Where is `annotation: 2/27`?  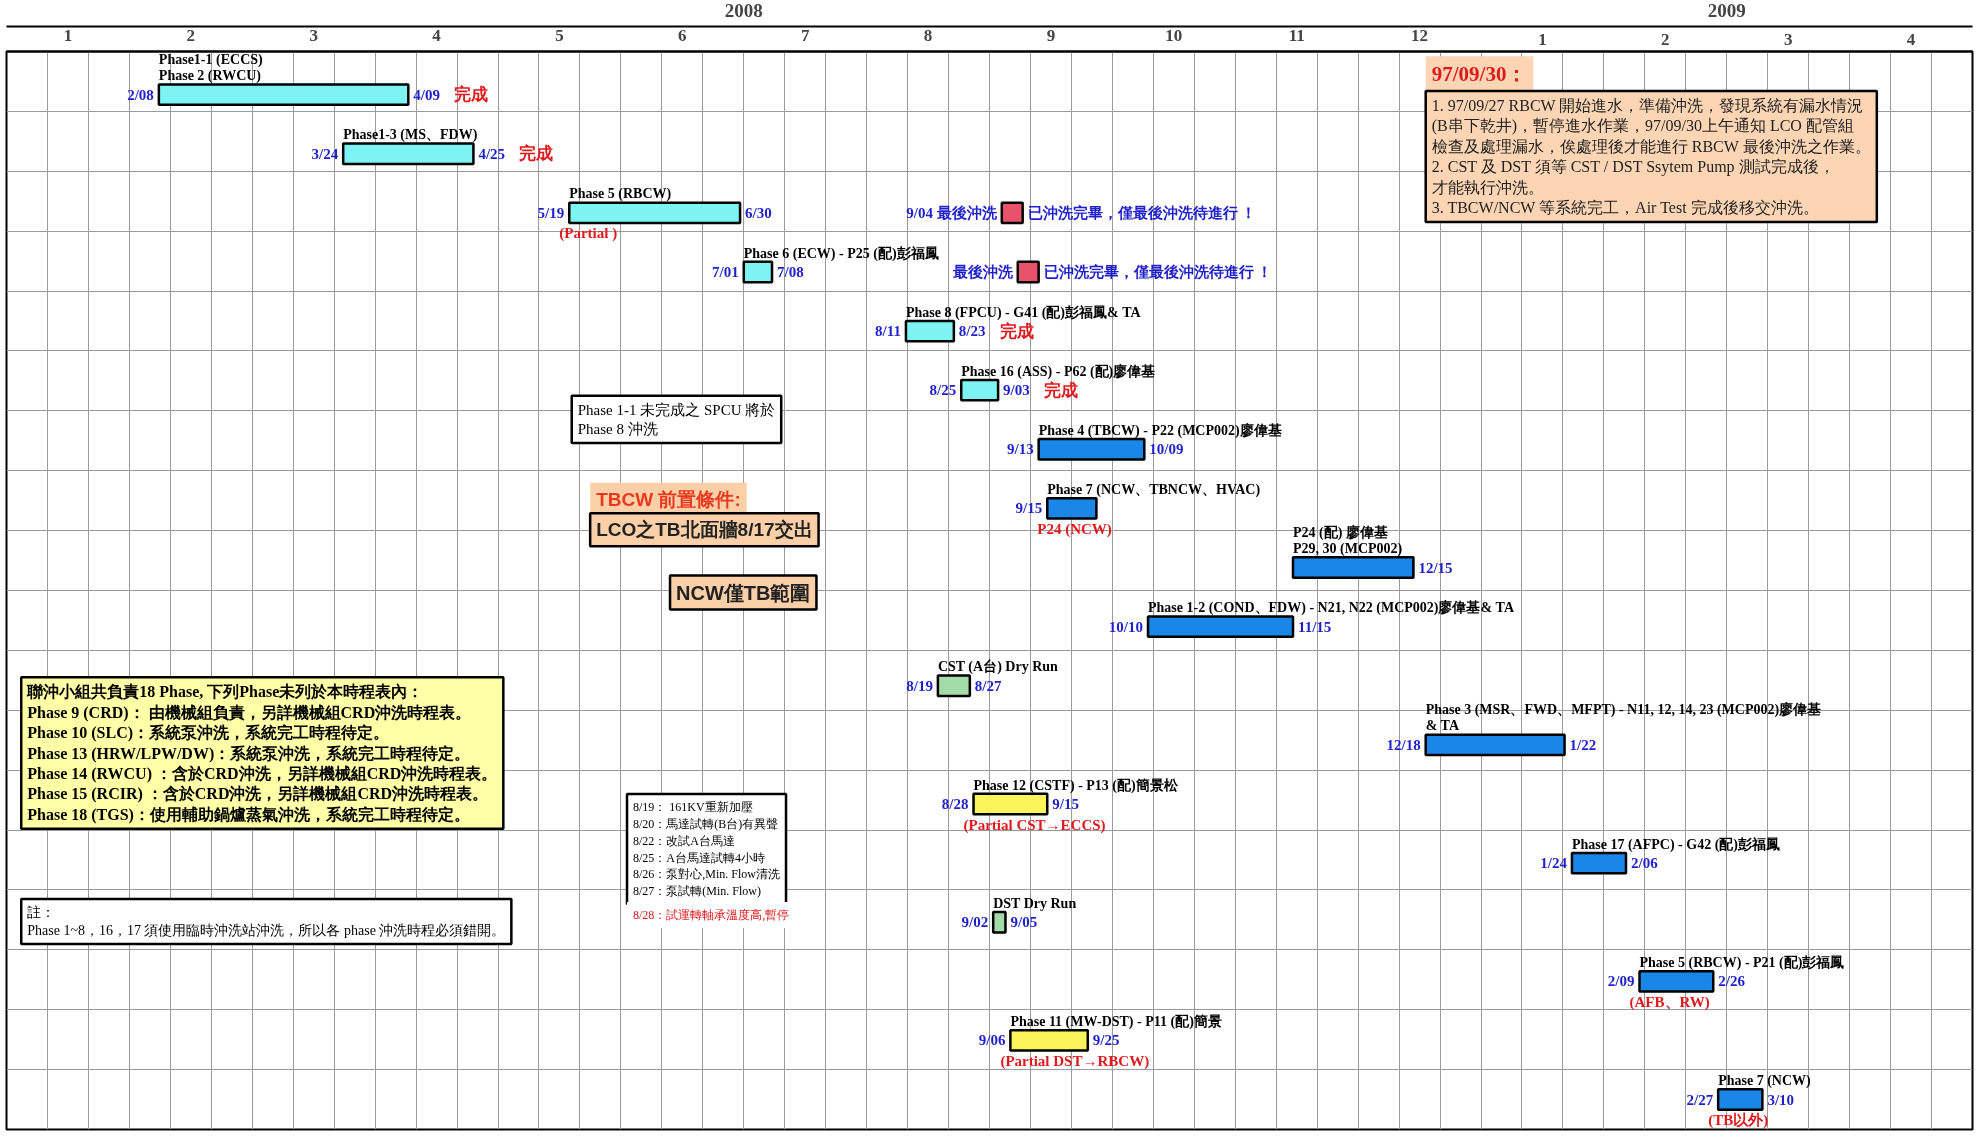 annotation: 2/27 is located at coordinates (1700, 1099).